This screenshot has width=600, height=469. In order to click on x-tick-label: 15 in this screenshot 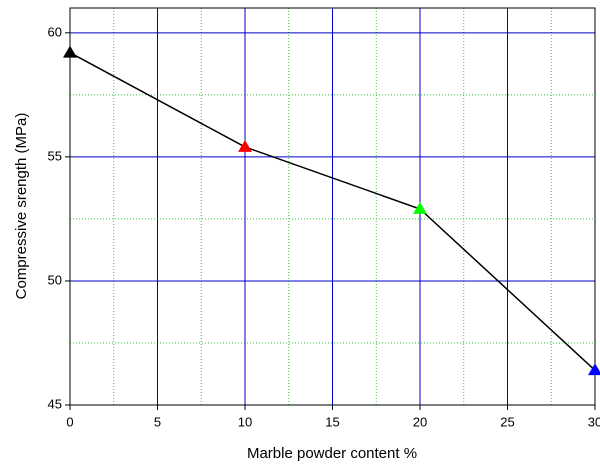, I will do `click(332, 421)`.